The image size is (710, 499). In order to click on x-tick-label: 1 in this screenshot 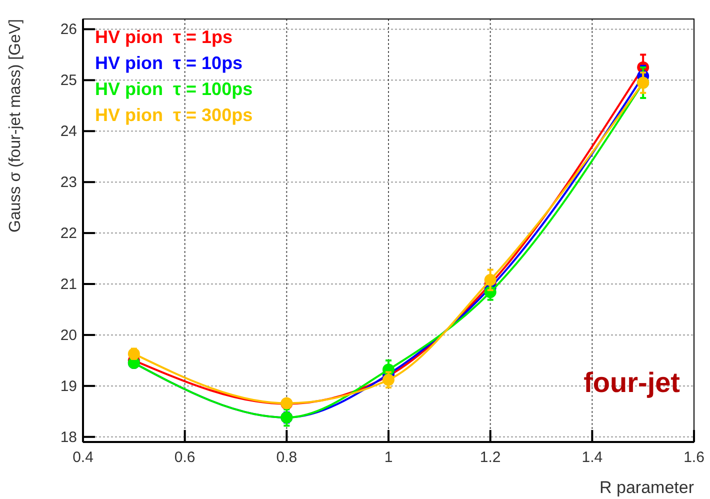, I will do `click(388, 457)`.